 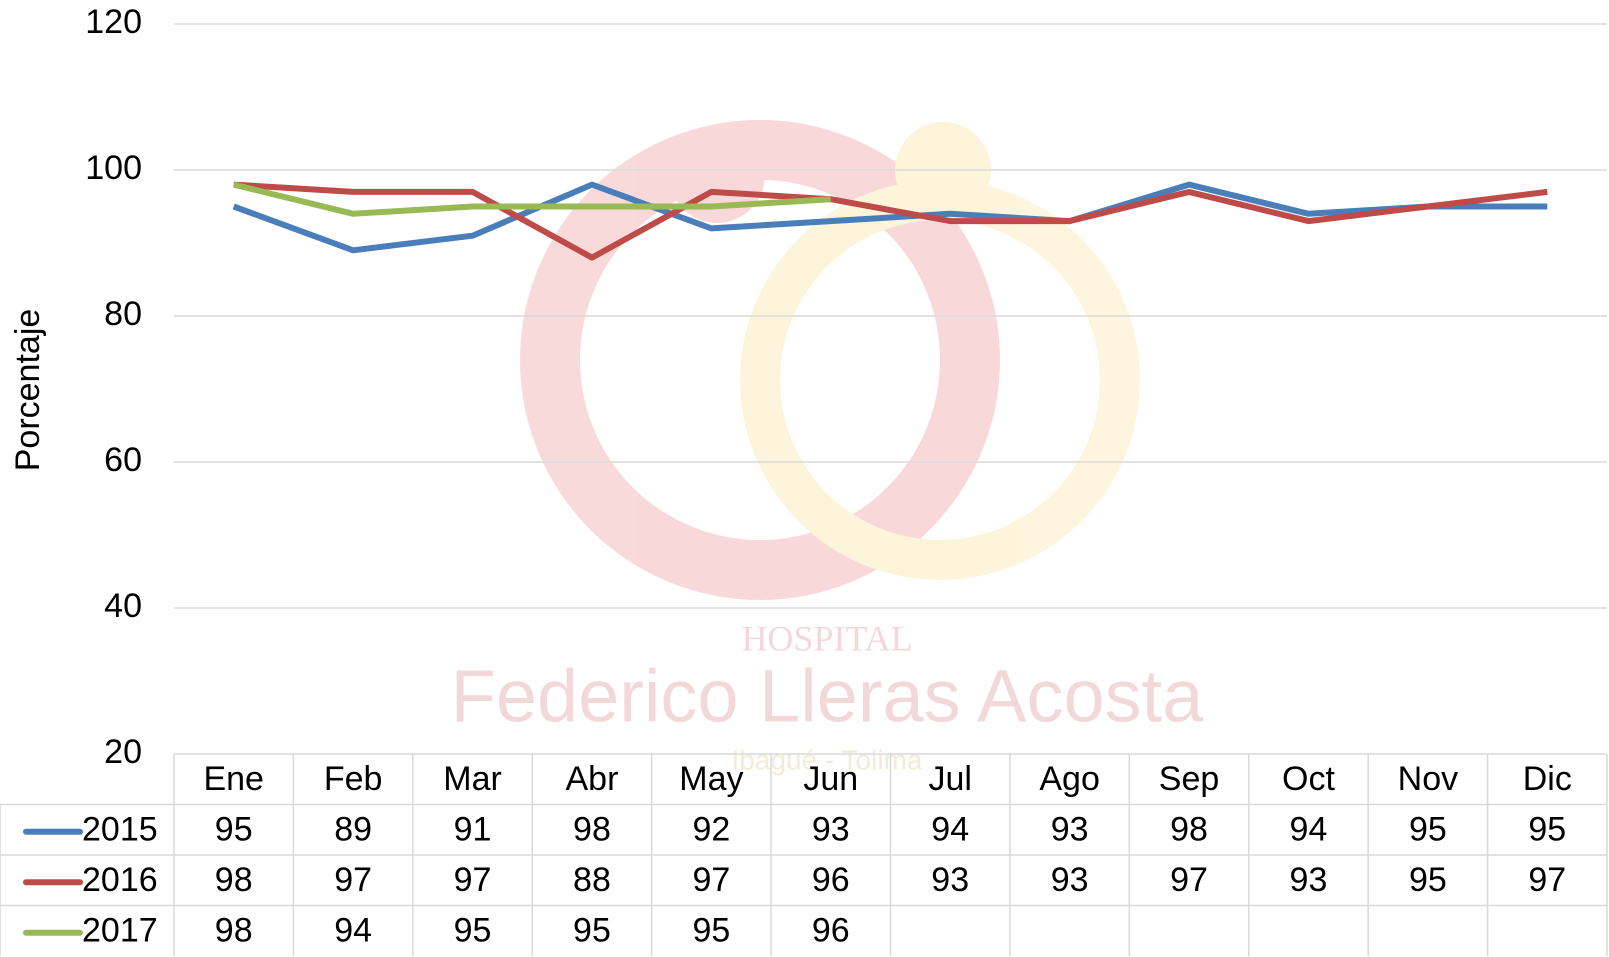 I want to click on y-axis-label: Porcentaje, so click(x=28, y=390).